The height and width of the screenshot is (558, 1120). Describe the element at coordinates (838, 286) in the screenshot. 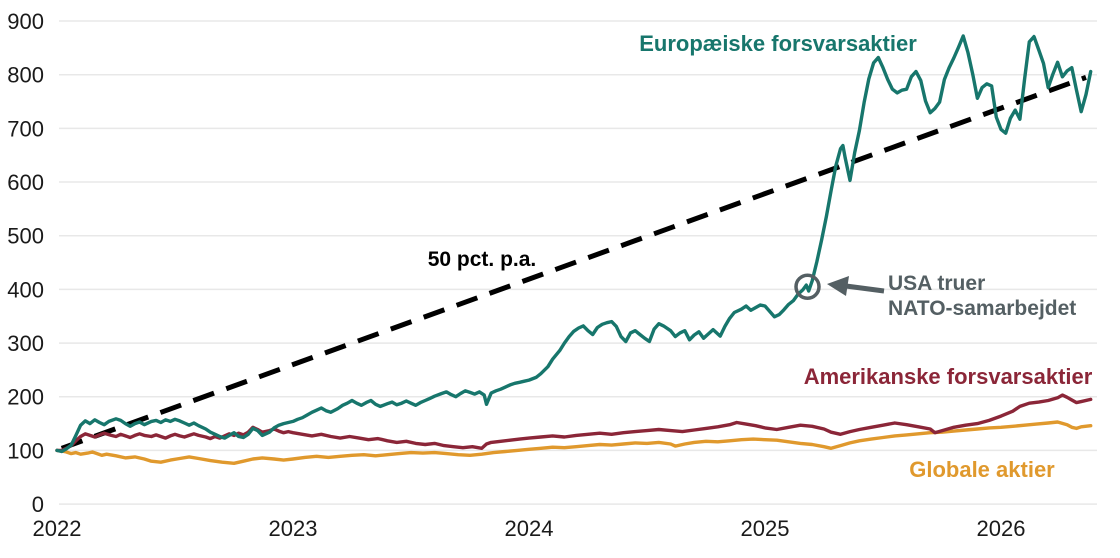

I see `annotation-arrow-head` at that location.